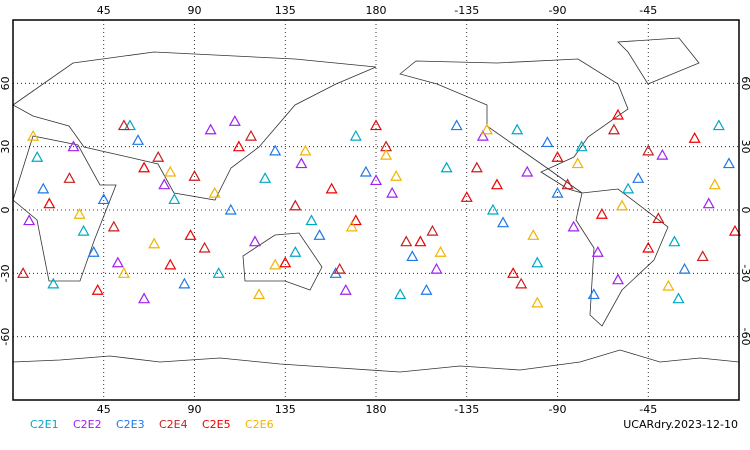 The height and width of the screenshot is (450, 750). Describe the element at coordinates (558, 10) in the screenshot. I see `x-tick-label-top: -90` at that location.